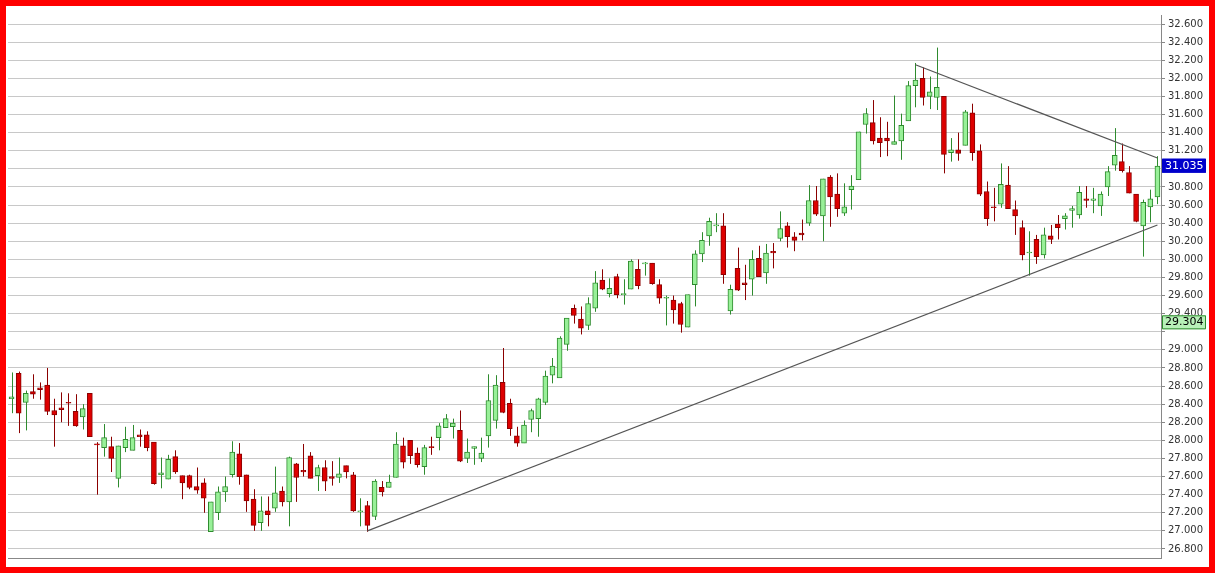 Image resolution: width=1215 pixels, height=573 pixels. What do you see at coordinates (1185, 476) in the screenshot?
I see `y-tick-label: 27.600` at bounding box center [1185, 476].